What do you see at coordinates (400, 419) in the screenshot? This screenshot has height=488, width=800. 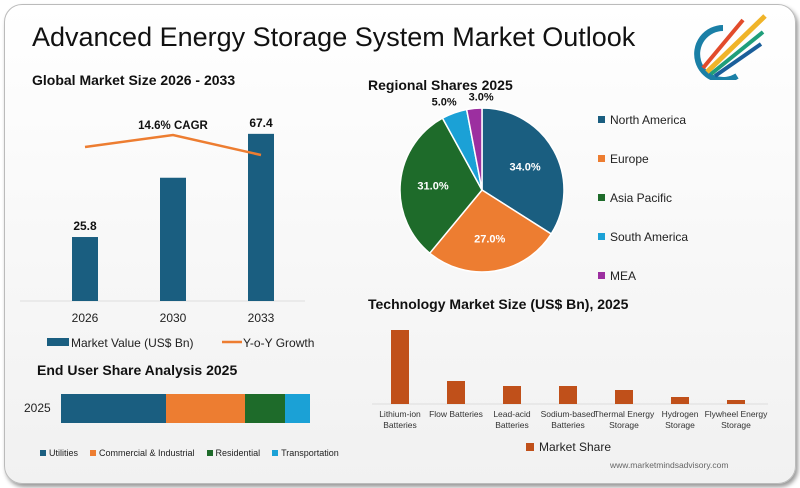 I see `x-tick-label: Lithium-ion Batteries` at bounding box center [400, 419].